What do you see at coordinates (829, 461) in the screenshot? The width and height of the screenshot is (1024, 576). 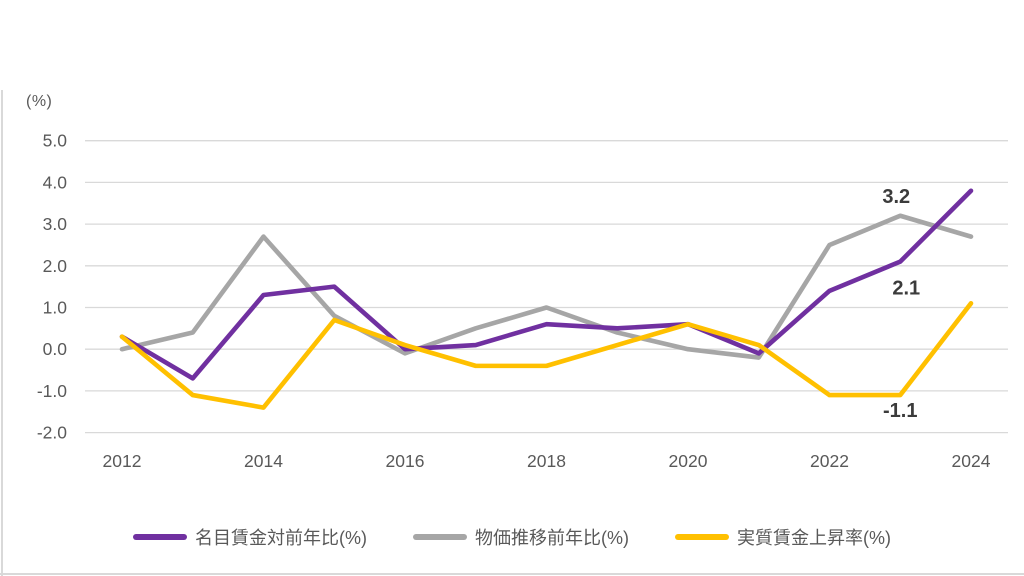 I see `x-tick-label: 2022` at bounding box center [829, 461].